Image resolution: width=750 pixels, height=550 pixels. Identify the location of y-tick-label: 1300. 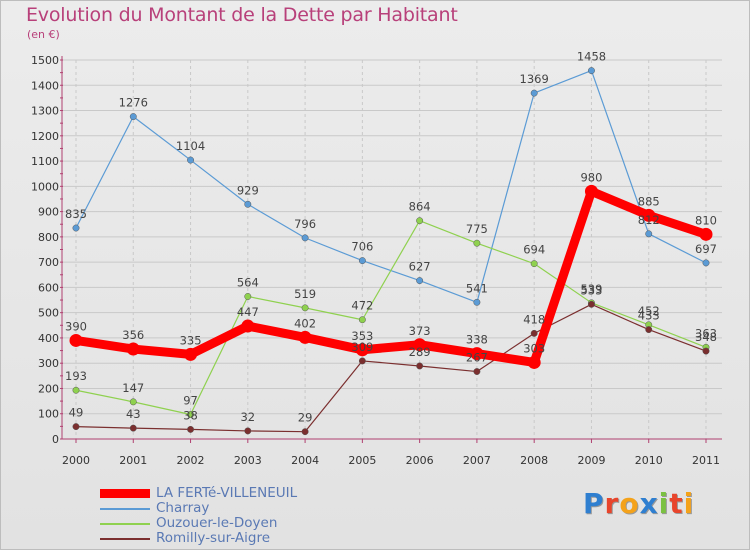
(45, 111).